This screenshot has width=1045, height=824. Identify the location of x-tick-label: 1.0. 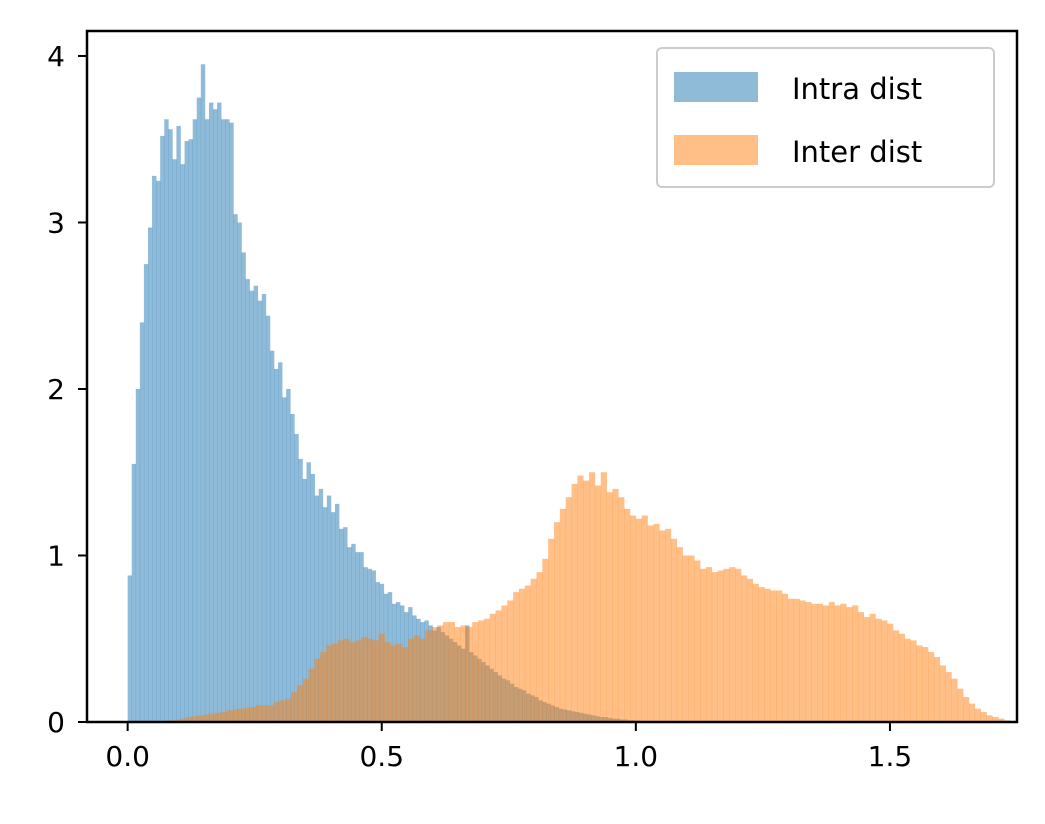
(636, 756).